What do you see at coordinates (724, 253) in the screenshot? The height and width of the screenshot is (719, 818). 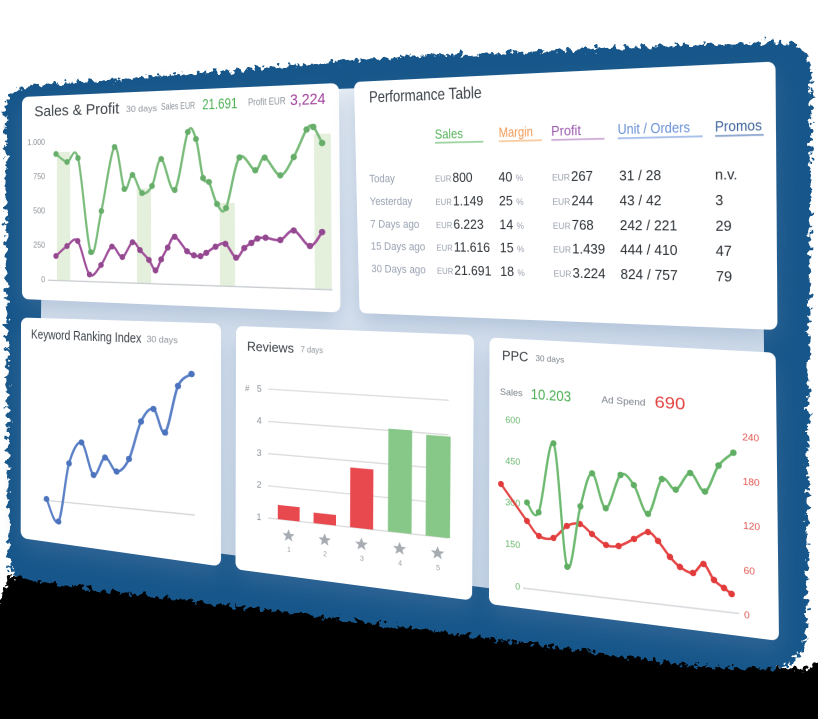 I see `svg-text: 47` at bounding box center [724, 253].